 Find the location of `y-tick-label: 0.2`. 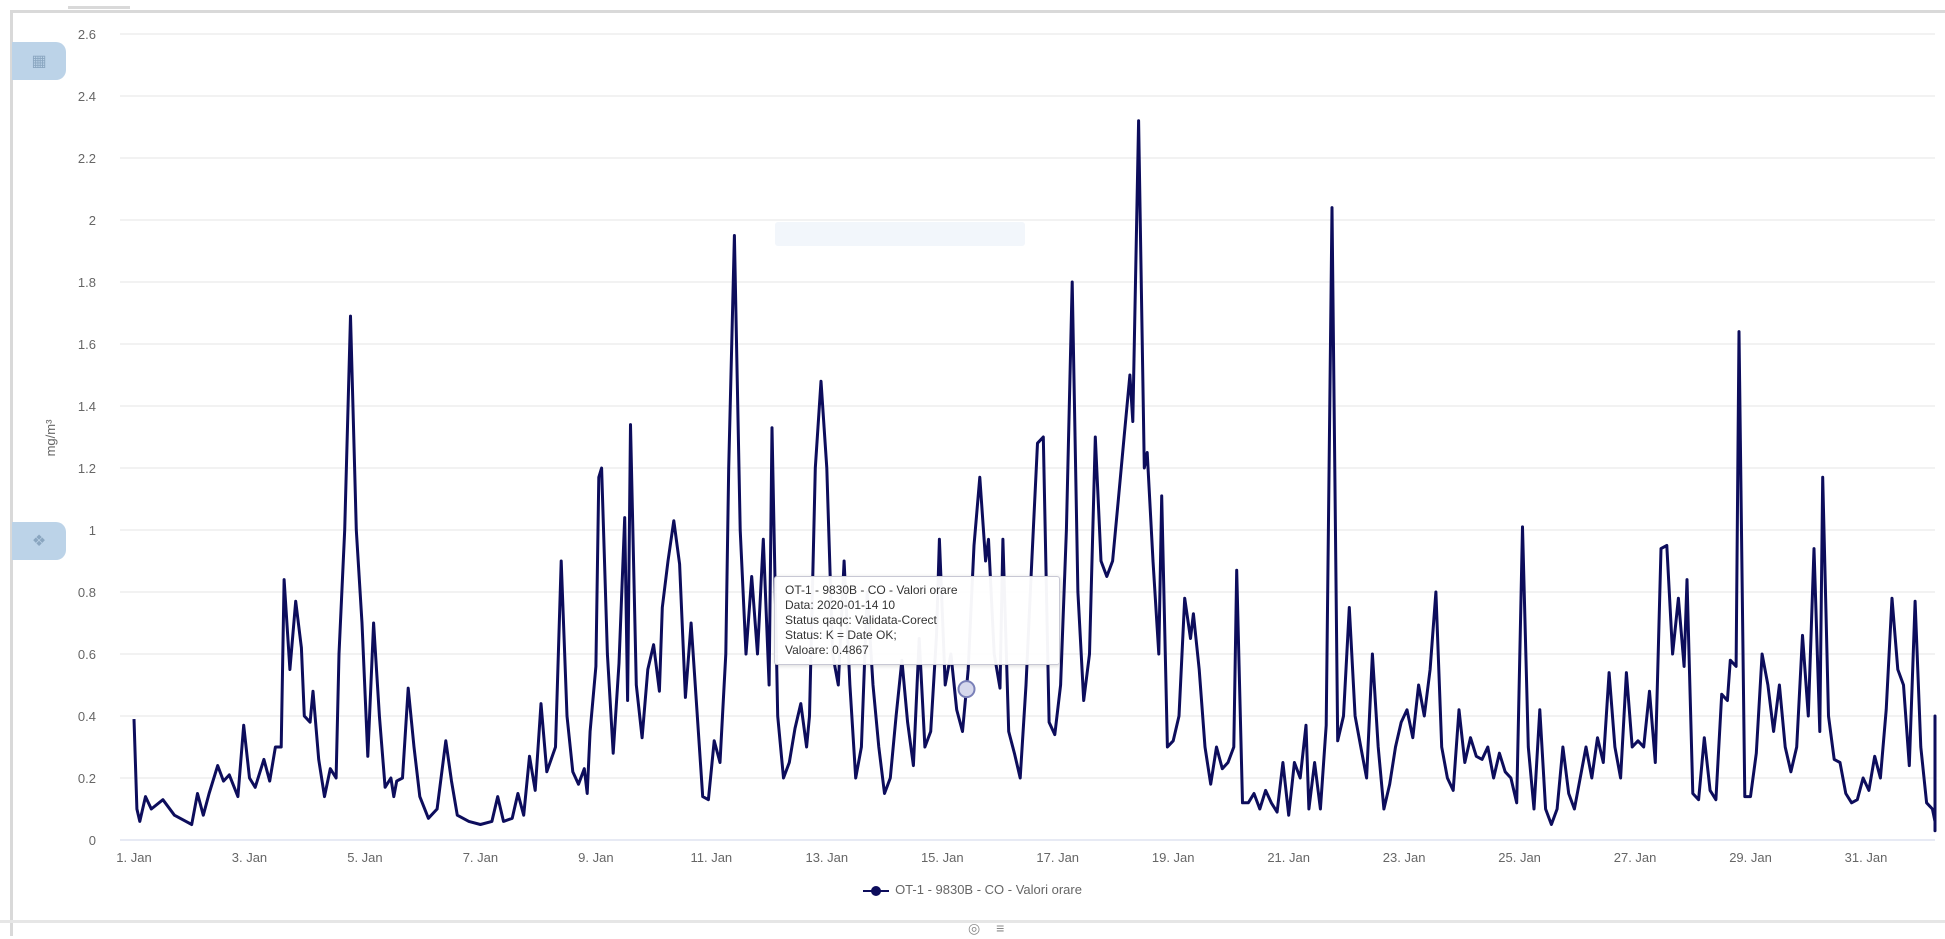

y-tick-label: 0.2 is located at coordinates (87, 778).